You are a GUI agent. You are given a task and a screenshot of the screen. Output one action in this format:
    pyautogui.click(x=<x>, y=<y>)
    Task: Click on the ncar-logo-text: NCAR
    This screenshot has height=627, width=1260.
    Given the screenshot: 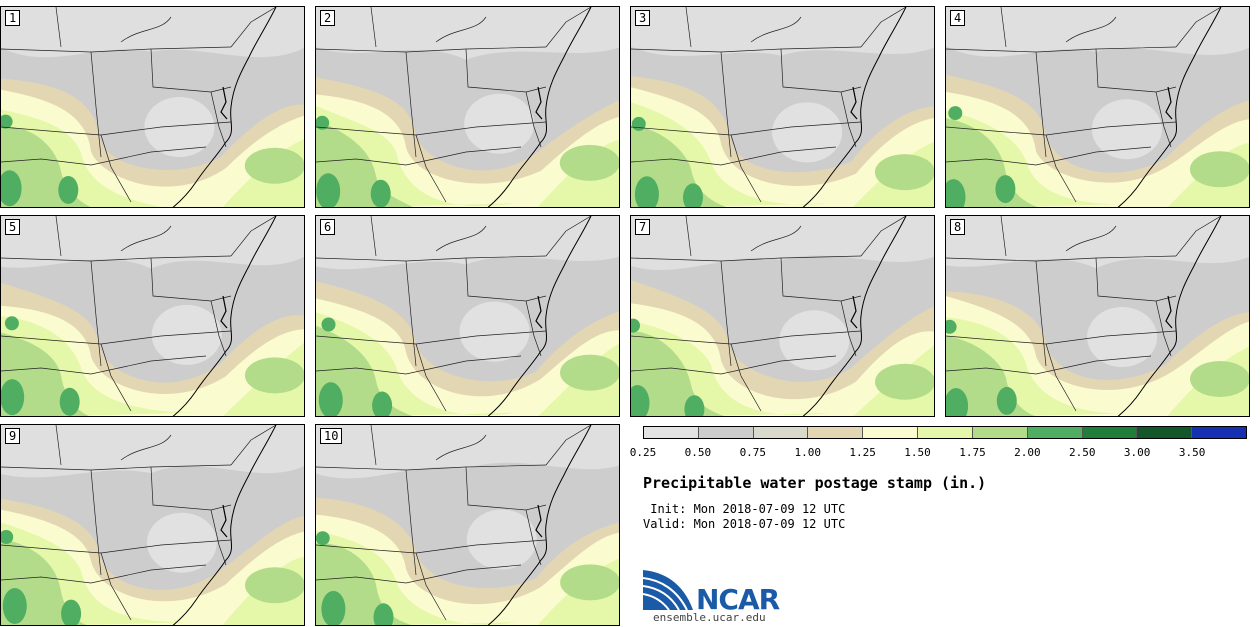 What is the action you would take?
    pyautogui.click(x=738, y=599)
    